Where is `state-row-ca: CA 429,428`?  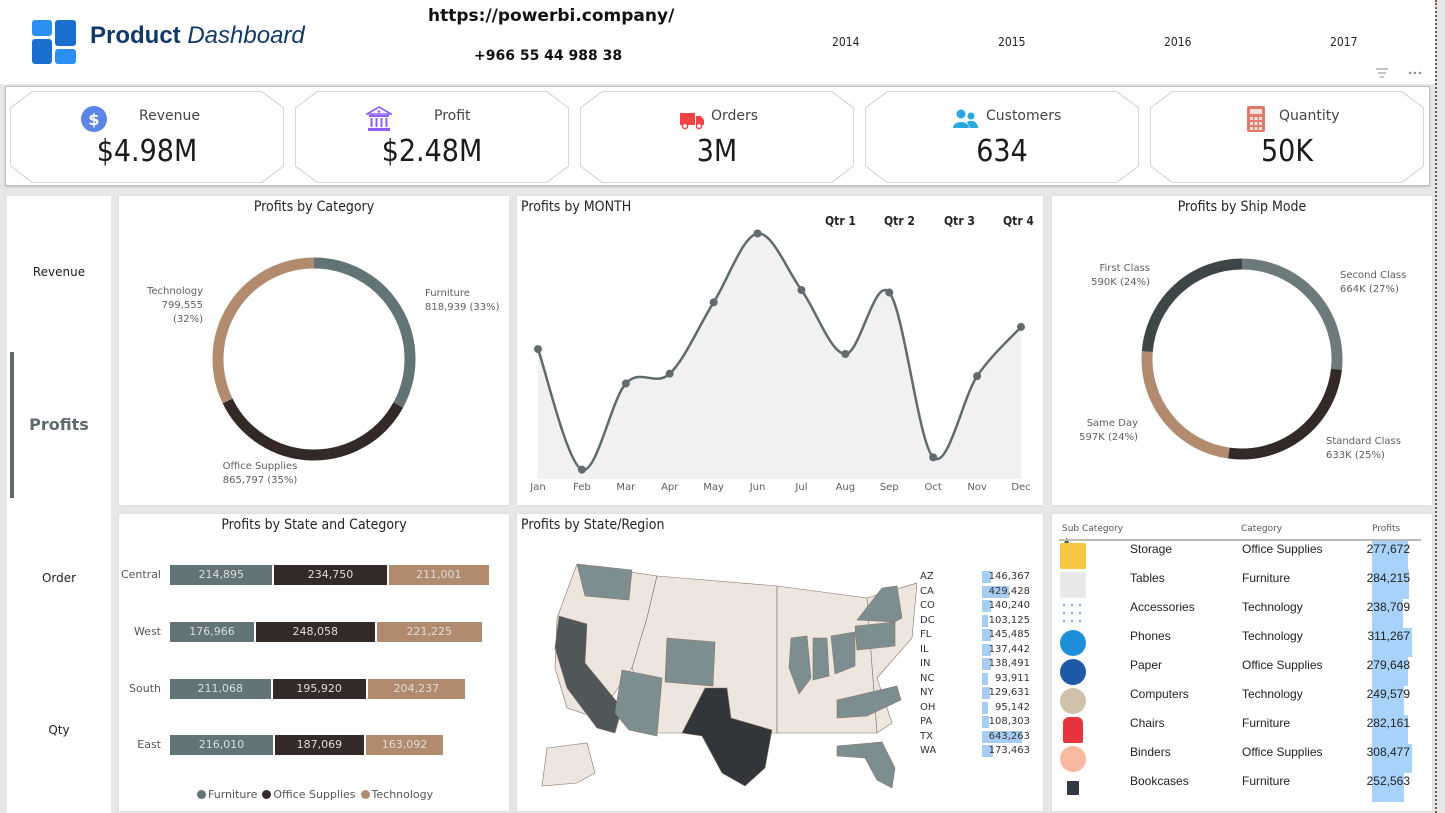
state-row-ca: CA 429,428 is located at coordinates (975, 592).